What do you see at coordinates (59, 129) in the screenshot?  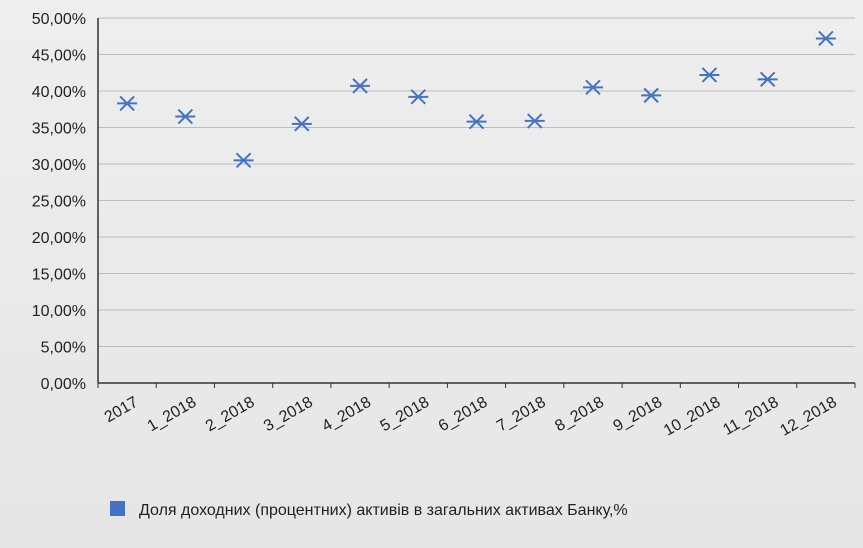 I see `y-tick-label: 35,00%` at bounding box center [59, 129].